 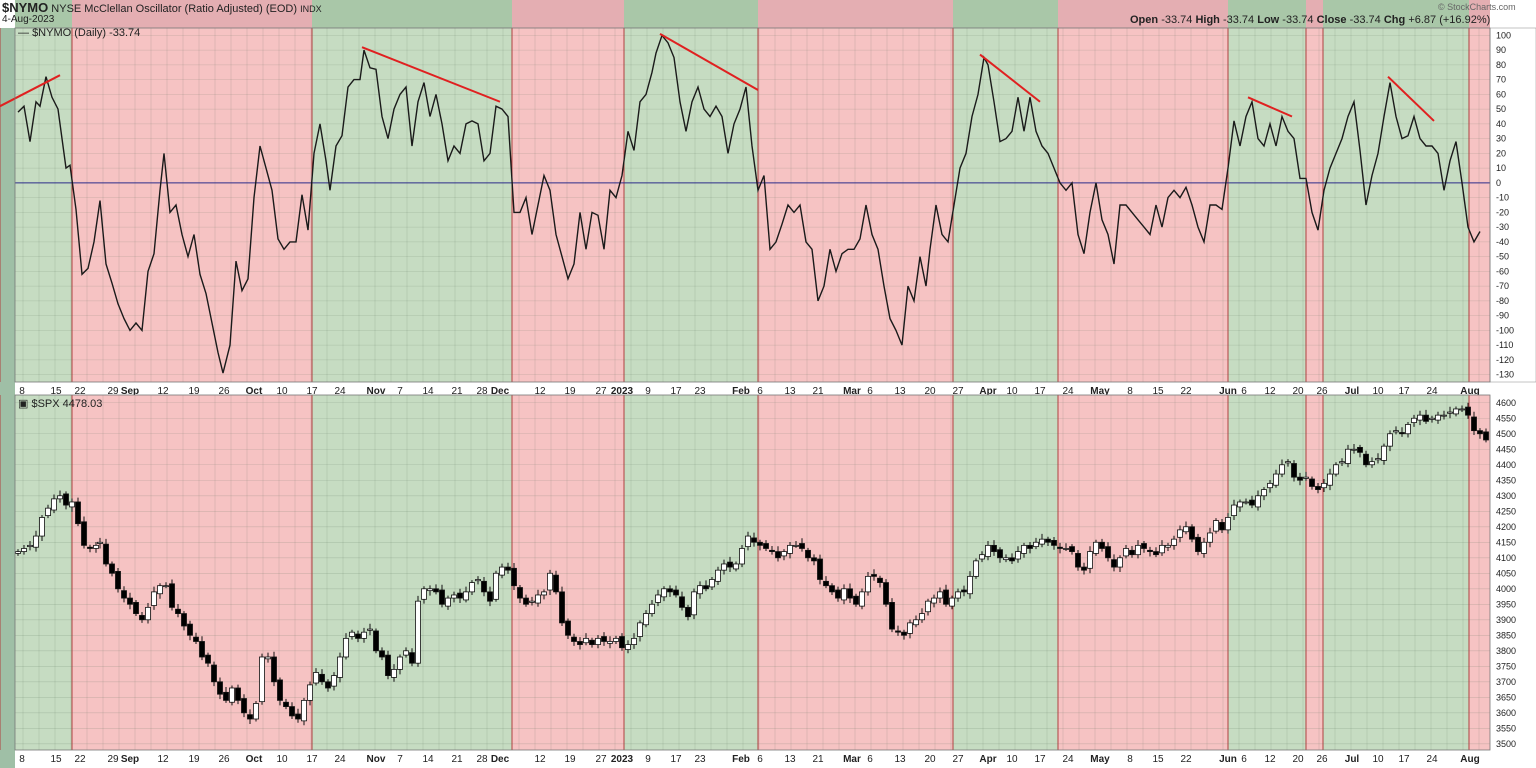 I want to click on symbol: $NYMO, so click(x=25, y=7).